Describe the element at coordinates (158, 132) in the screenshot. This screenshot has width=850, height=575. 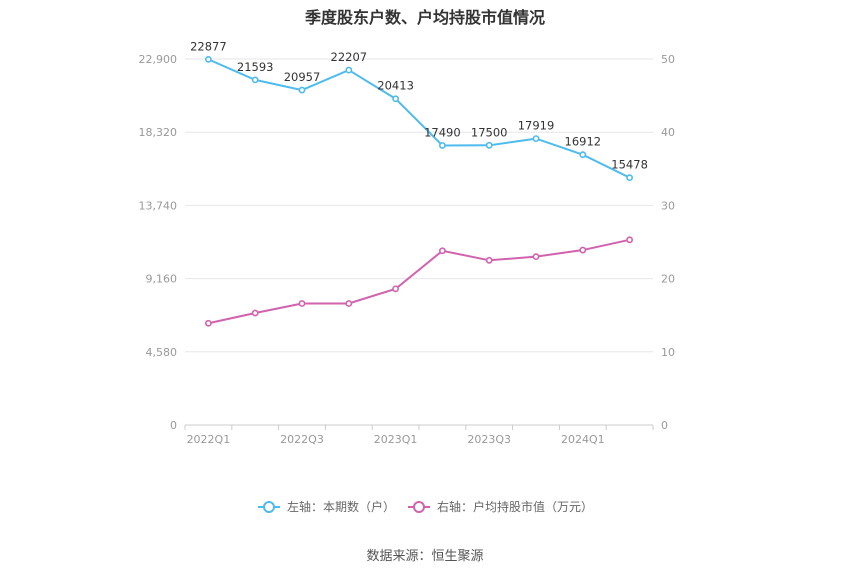
I see `left-axis-tick-label: 18,320` at that location.